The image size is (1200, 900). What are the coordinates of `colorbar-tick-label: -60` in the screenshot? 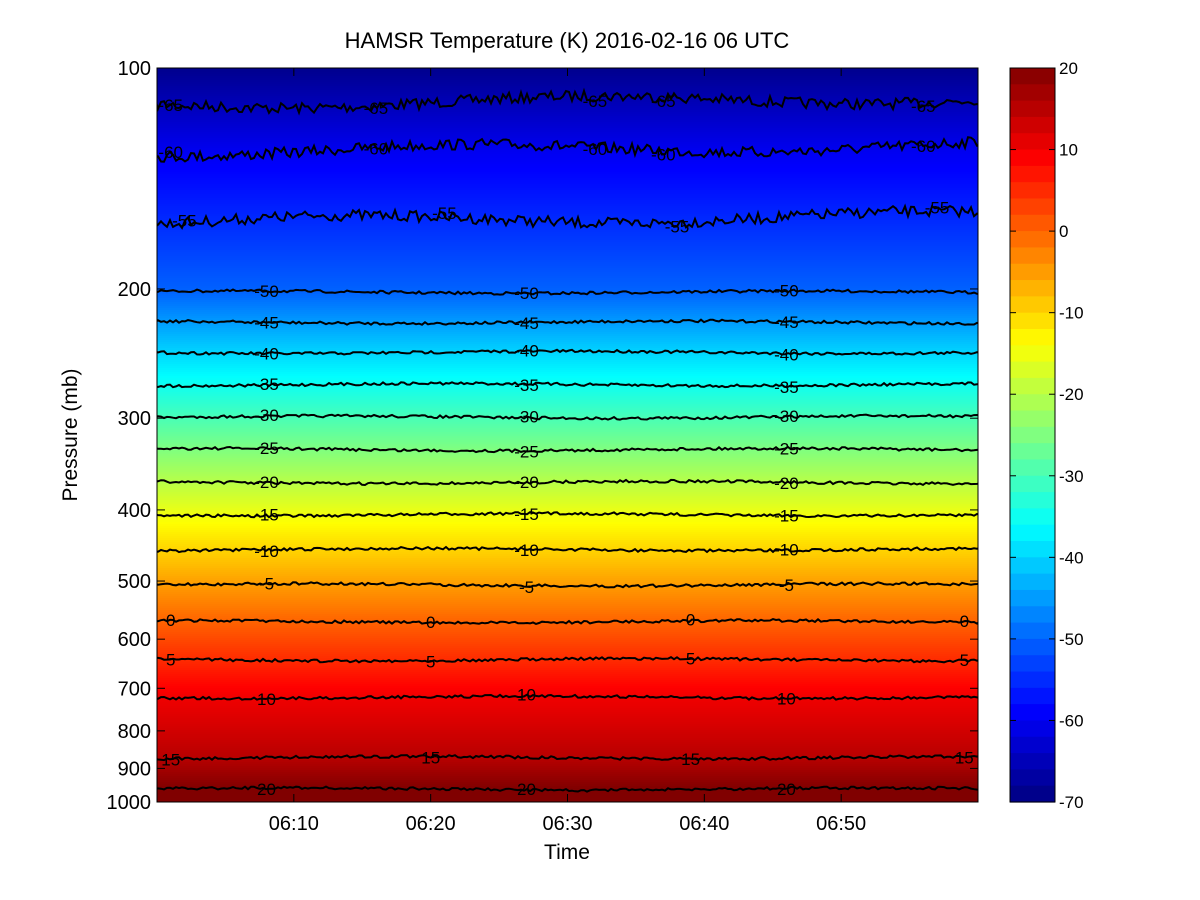 It's located at (1071, 720).